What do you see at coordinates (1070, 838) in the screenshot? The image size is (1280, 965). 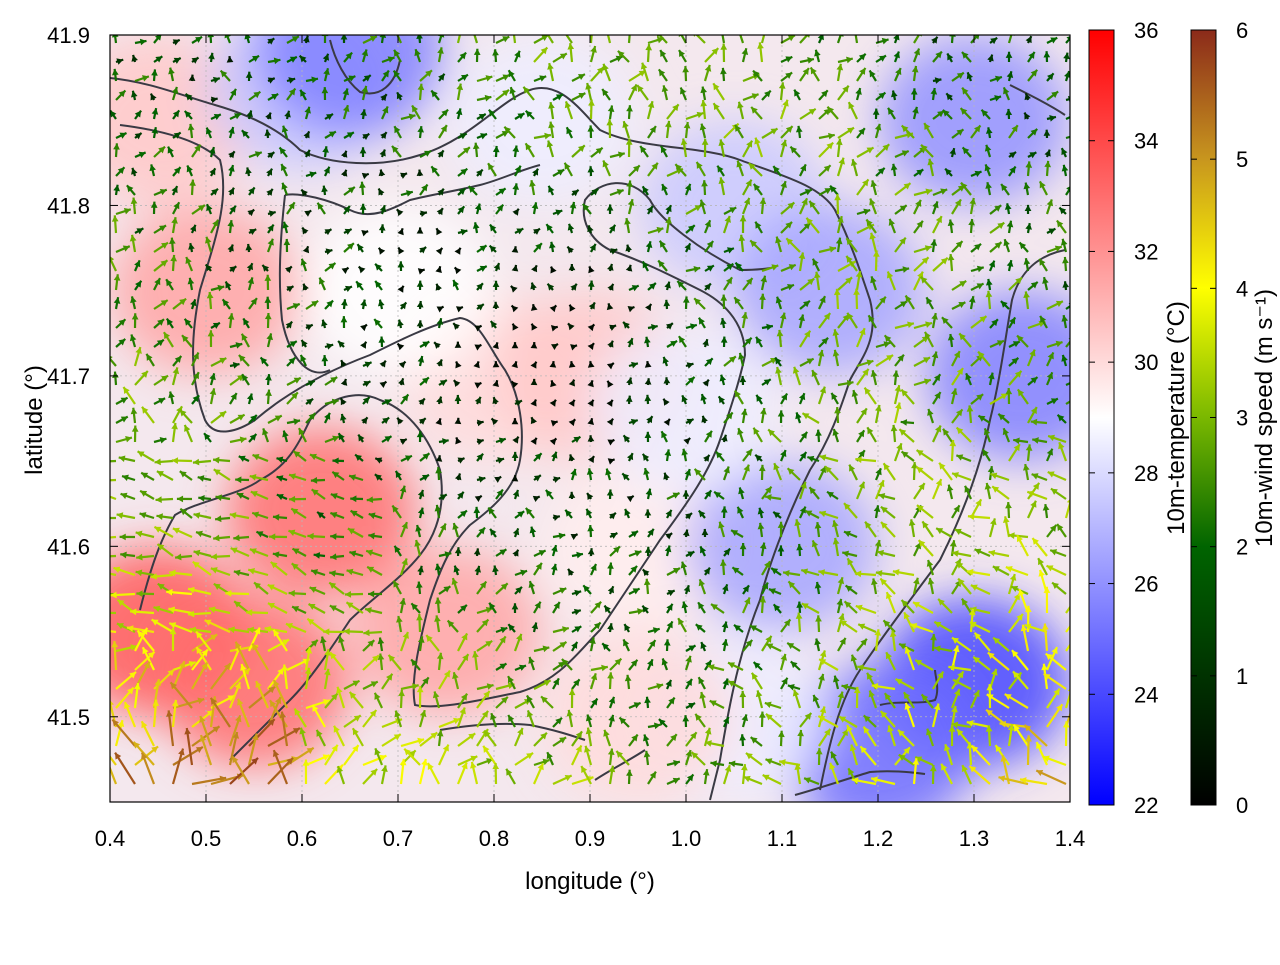 I see `x-tick-label: 1.4` at bounding box center [1070, 838].